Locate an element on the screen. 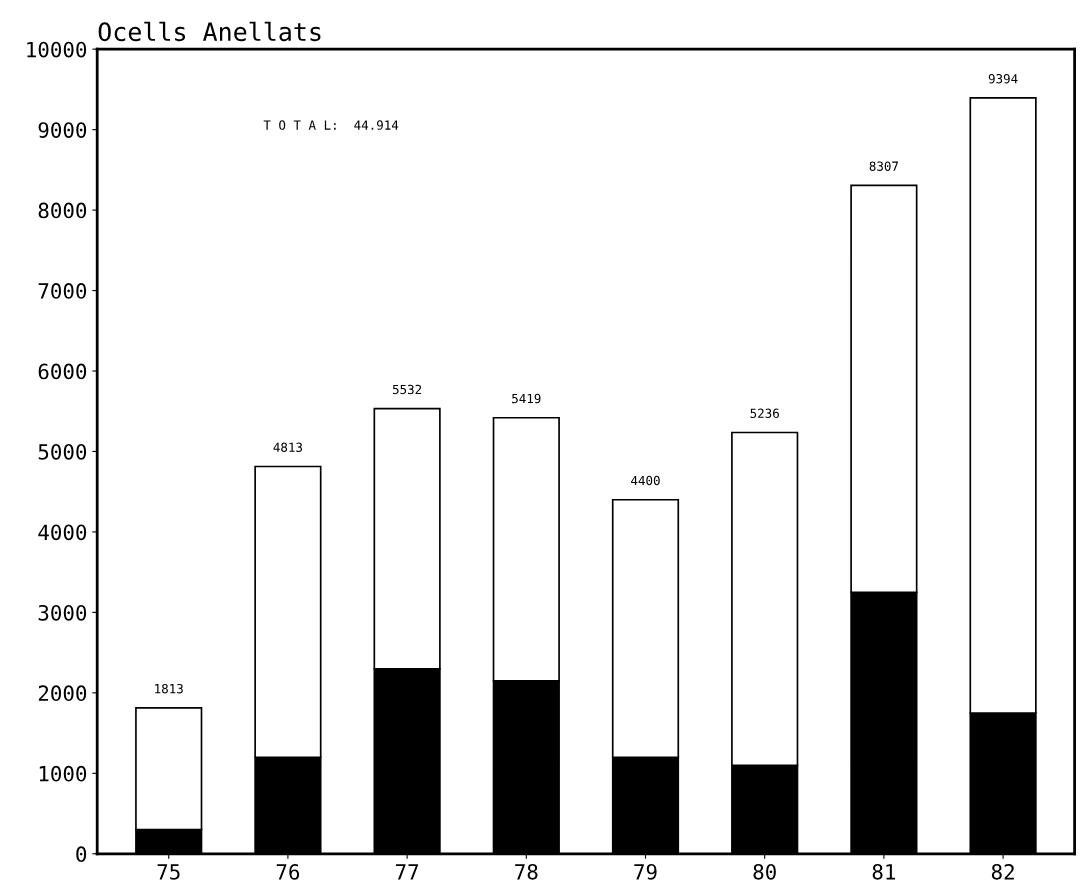  y-tick-label: 10000 is located at coordinates (57, 49).